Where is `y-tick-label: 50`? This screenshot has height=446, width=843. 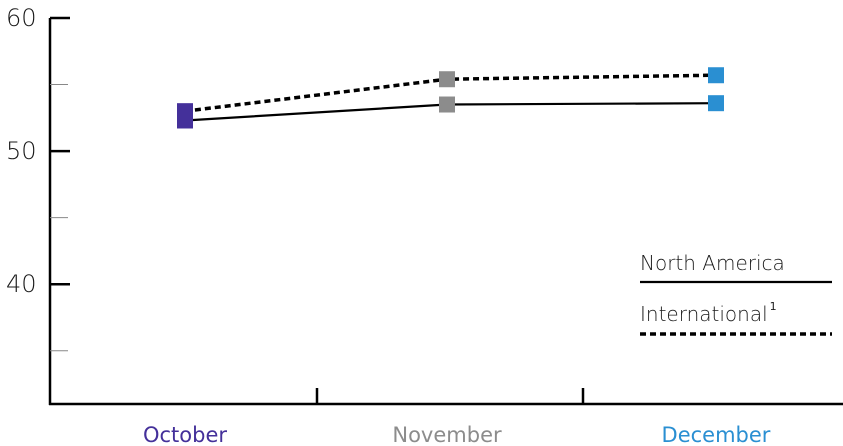
y-tick-label: 50 is located at coordinates (21, 151).